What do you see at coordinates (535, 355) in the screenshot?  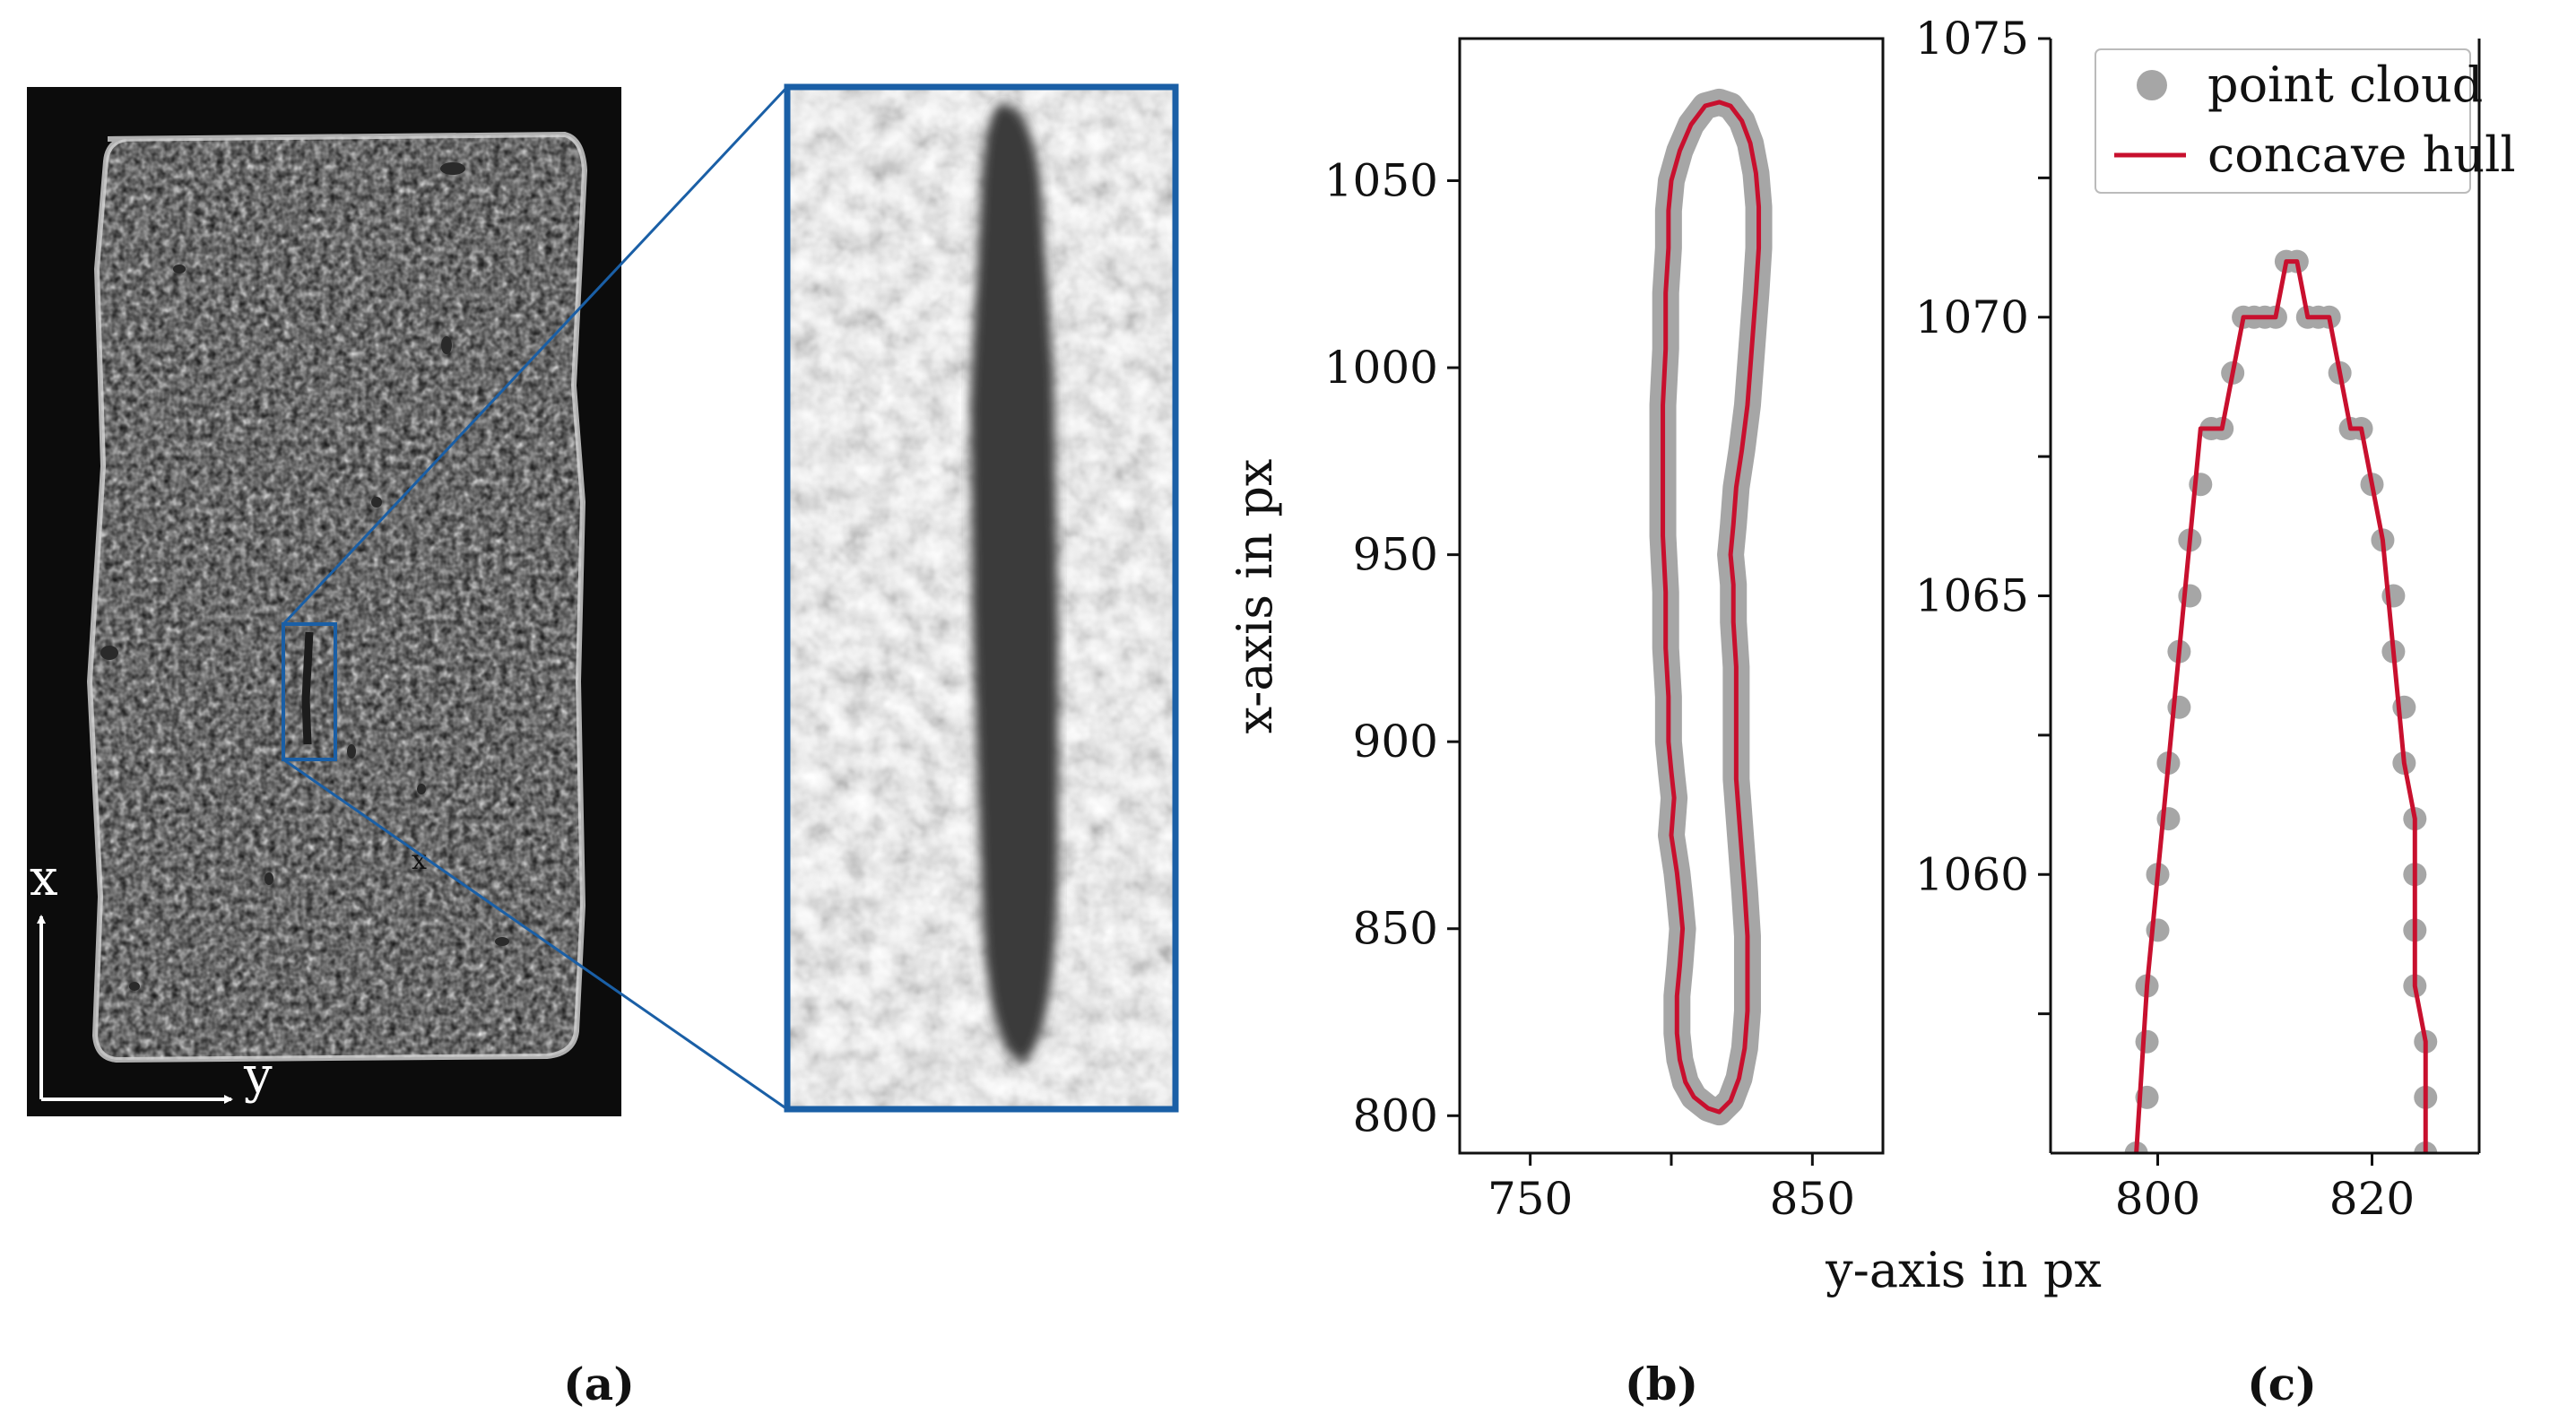 I see `zoom-connector-top` at bounding box center [535, 355].